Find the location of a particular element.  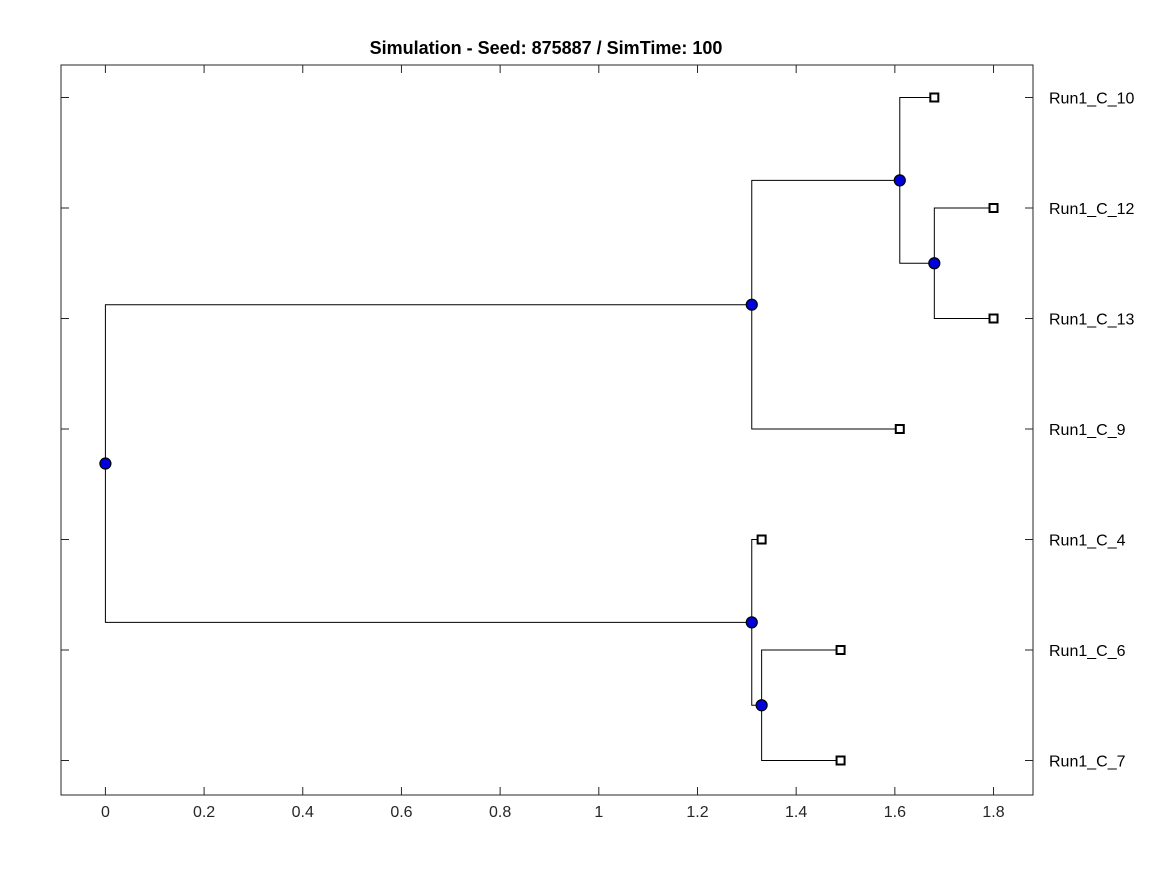

chart-title: Simulation - Seed: 875887 / SimTime: 100 is located at coordinates (546, 48).